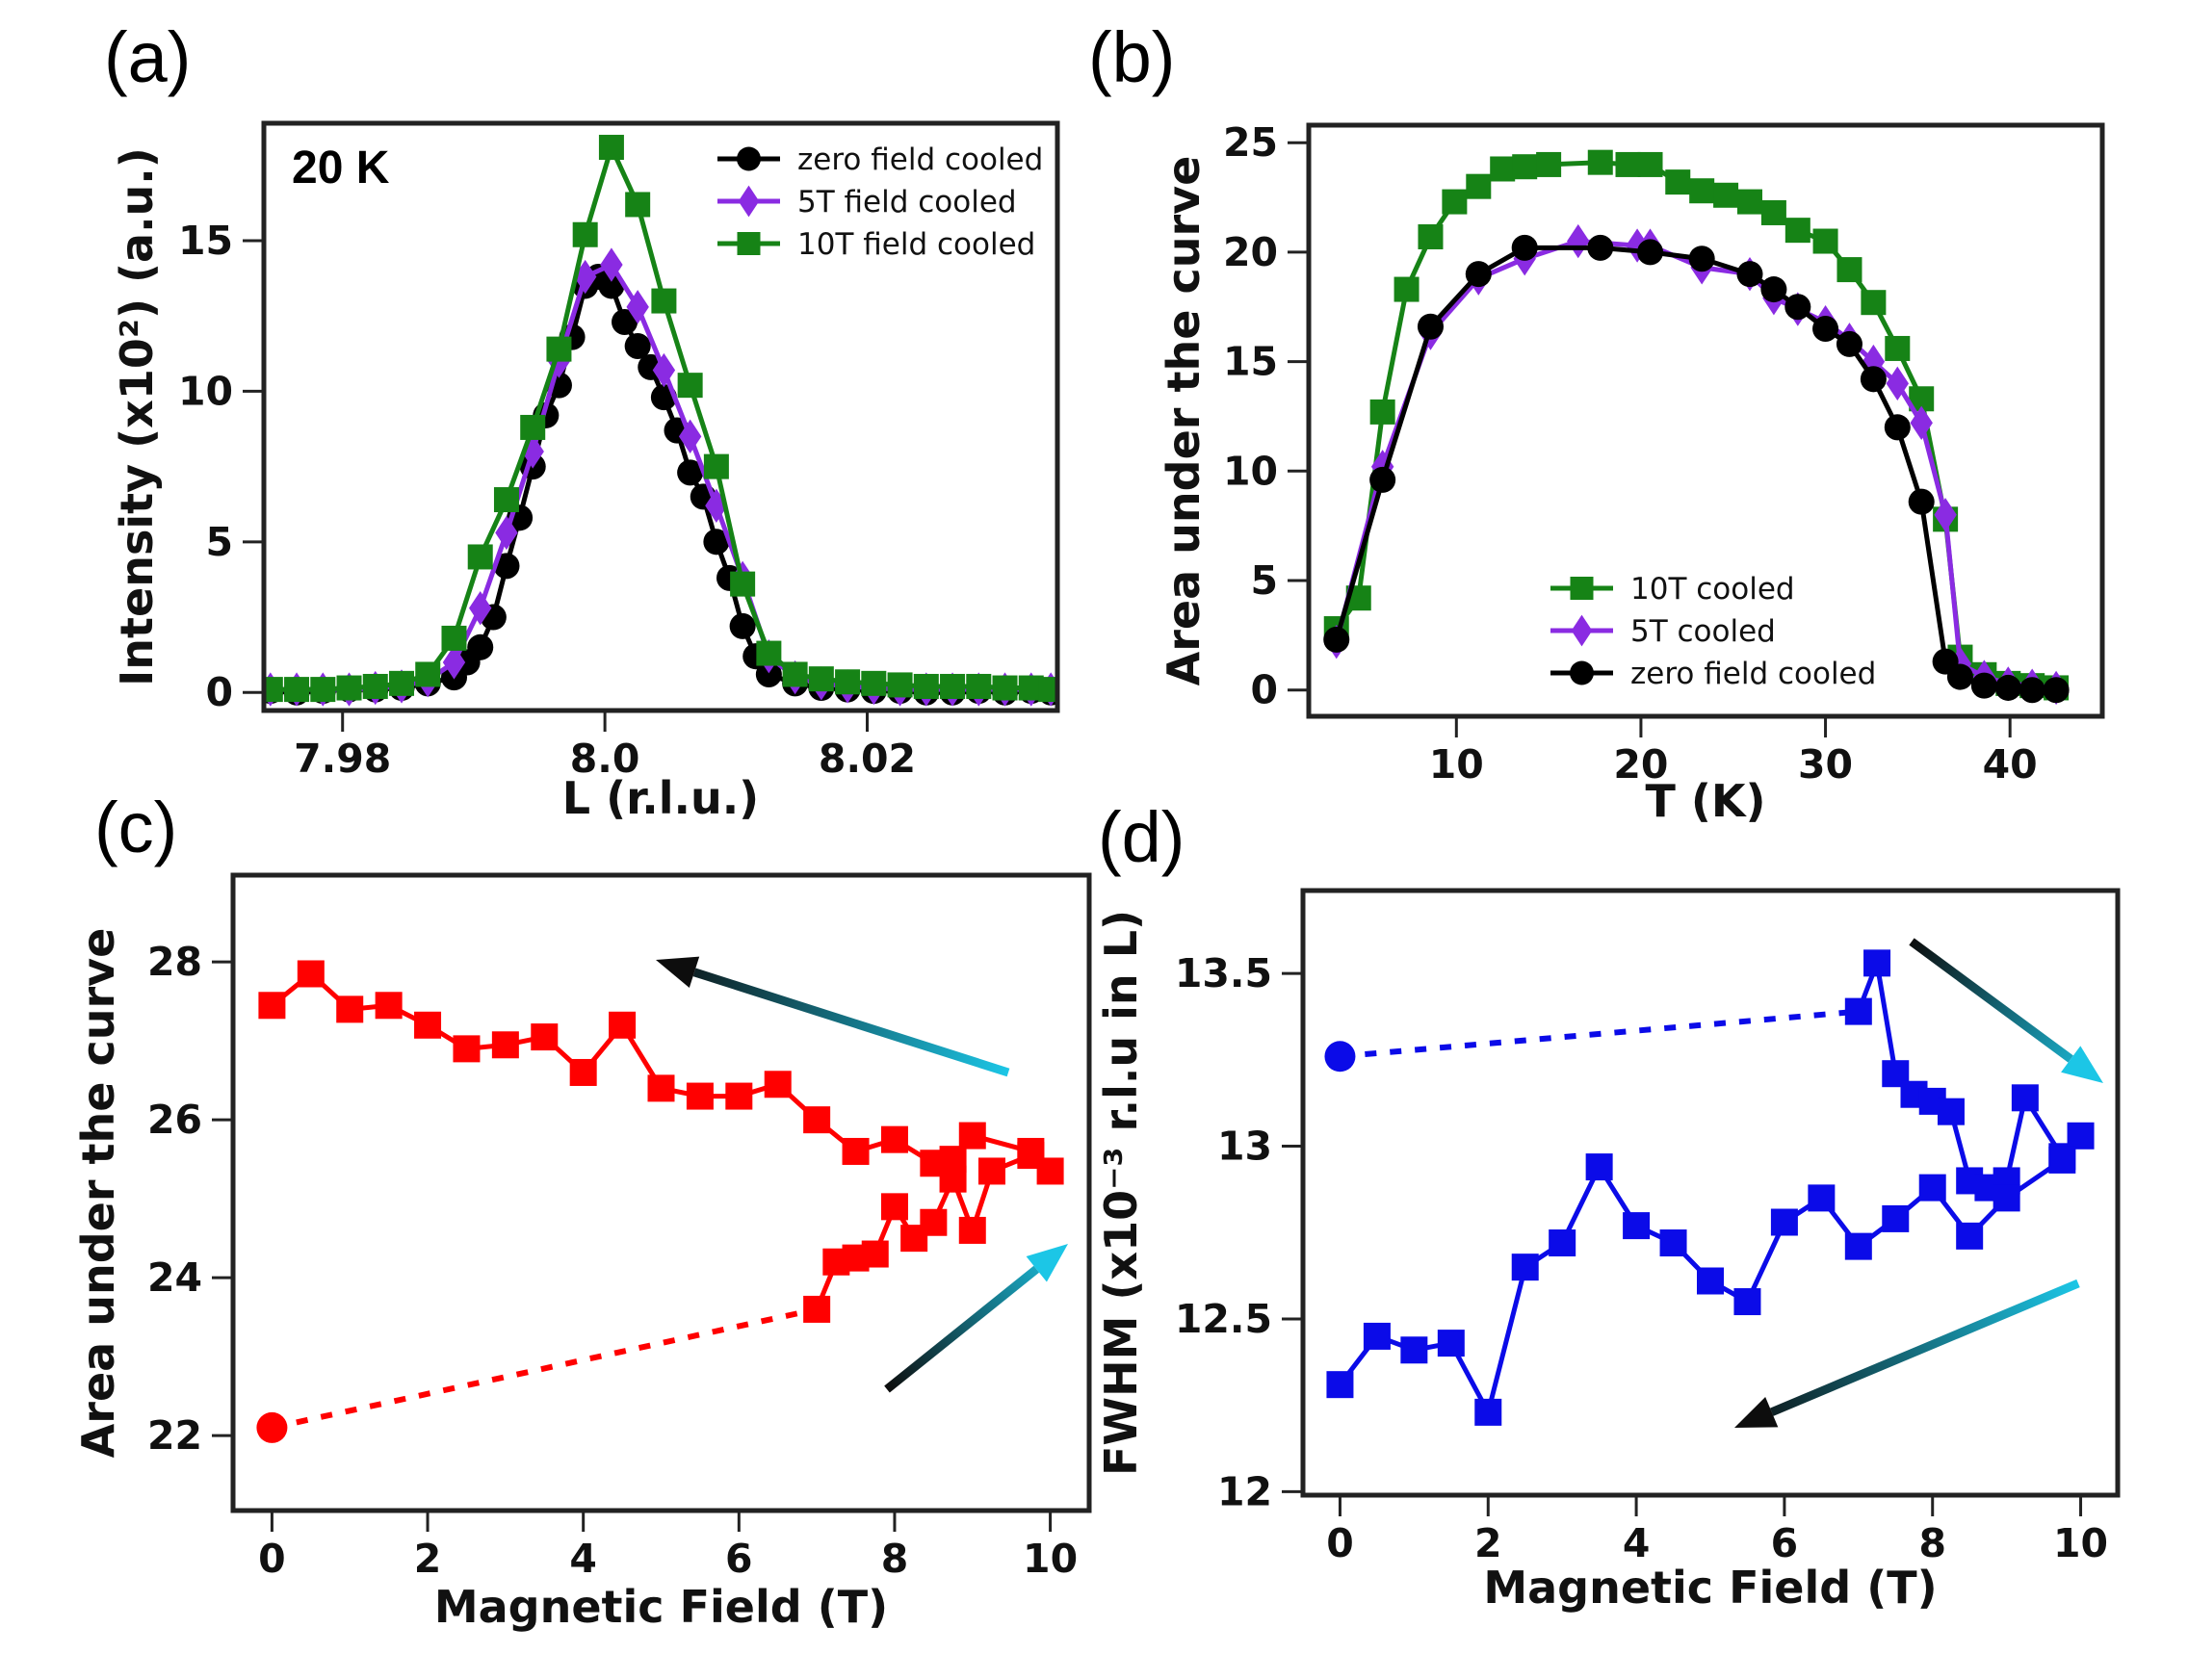 The width and height of the screenshot is (2188, 1680). I want to click on plot-area, so click(660, 1202).